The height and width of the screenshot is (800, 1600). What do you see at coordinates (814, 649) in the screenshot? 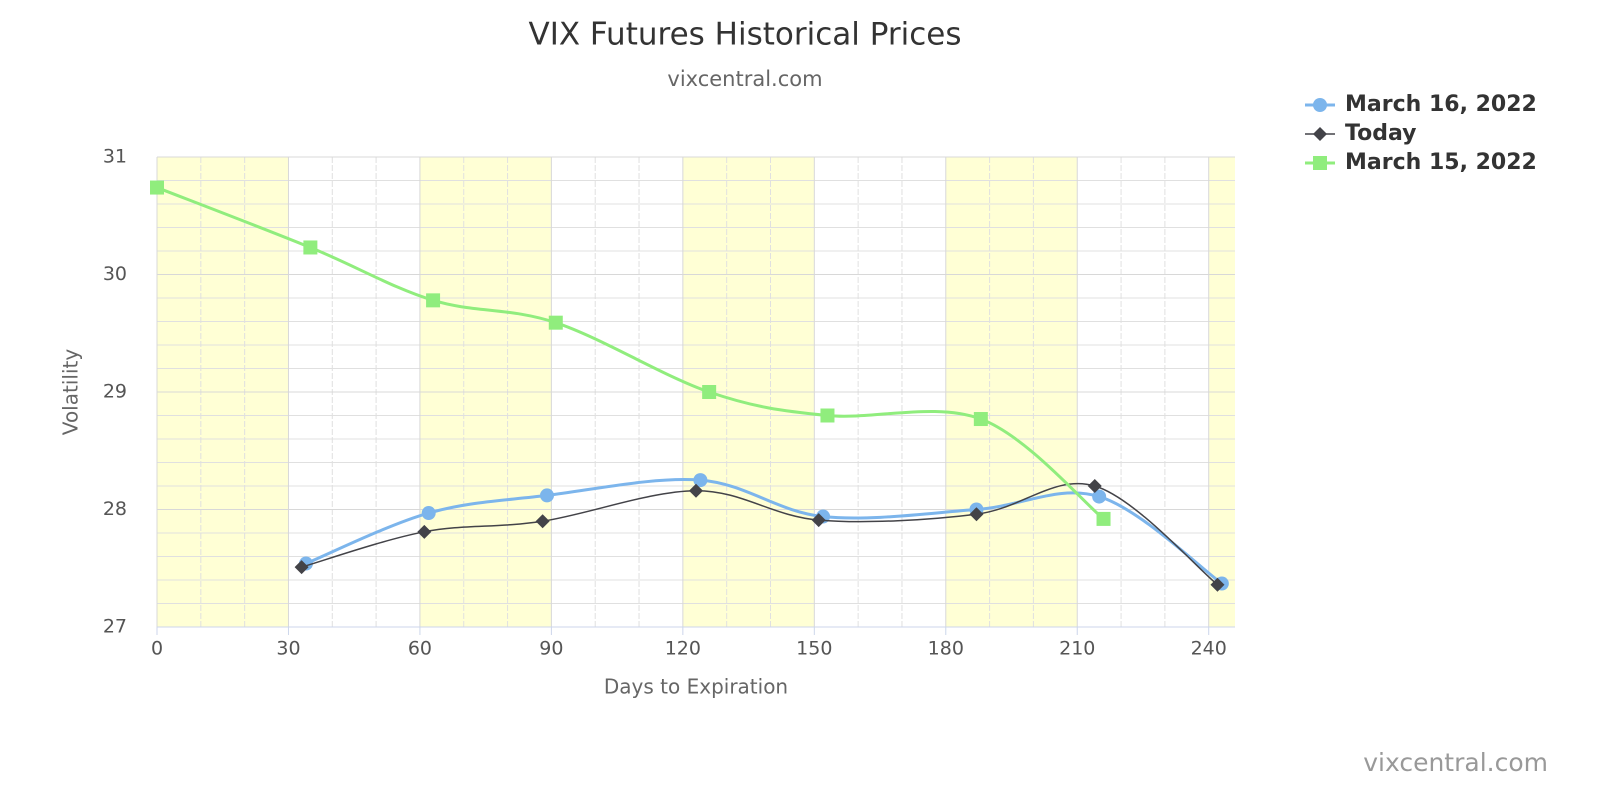
I see `x-tick-label: 150` at bounding box center [814, 649].